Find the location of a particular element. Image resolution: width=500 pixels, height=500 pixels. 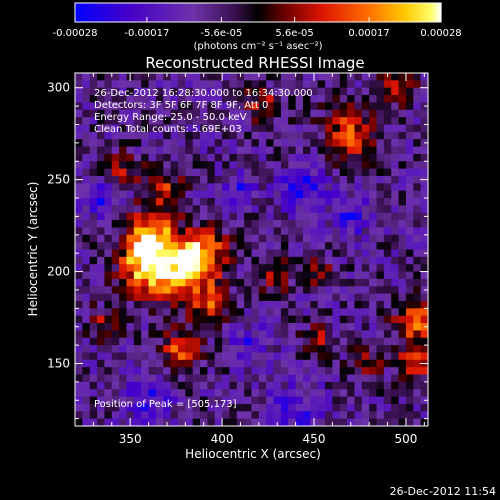

colorbar-gradient is located at coordinates (258, 12).